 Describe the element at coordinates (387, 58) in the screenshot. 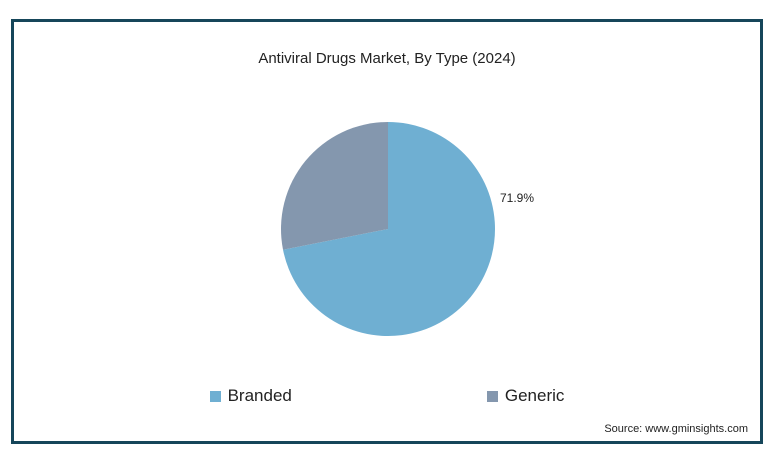

I see `chart-title: Antiviral Drugs Market, By Type (2024)` at that location.